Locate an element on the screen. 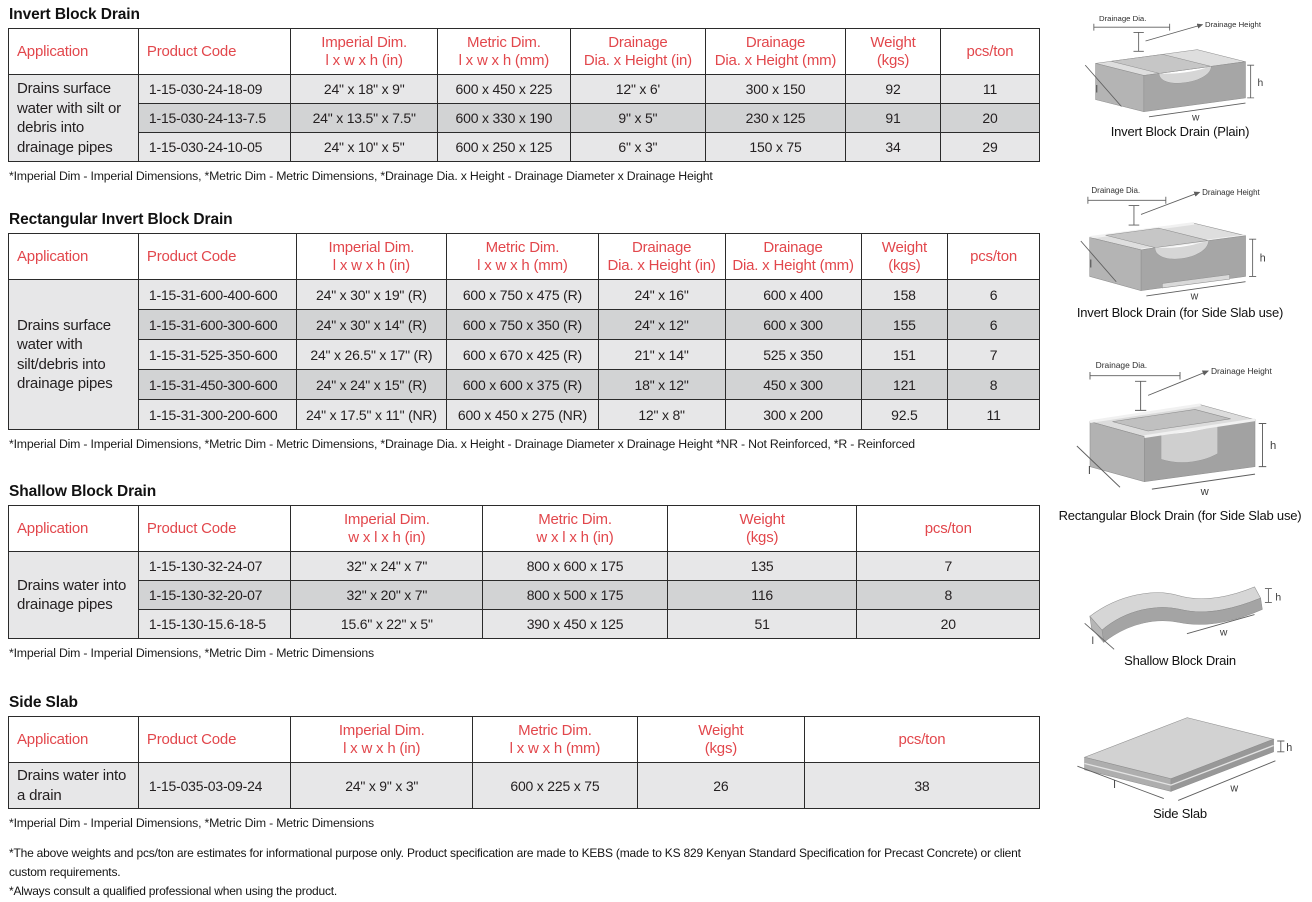  table-cell: 121 is located at coordinates (904, 384).